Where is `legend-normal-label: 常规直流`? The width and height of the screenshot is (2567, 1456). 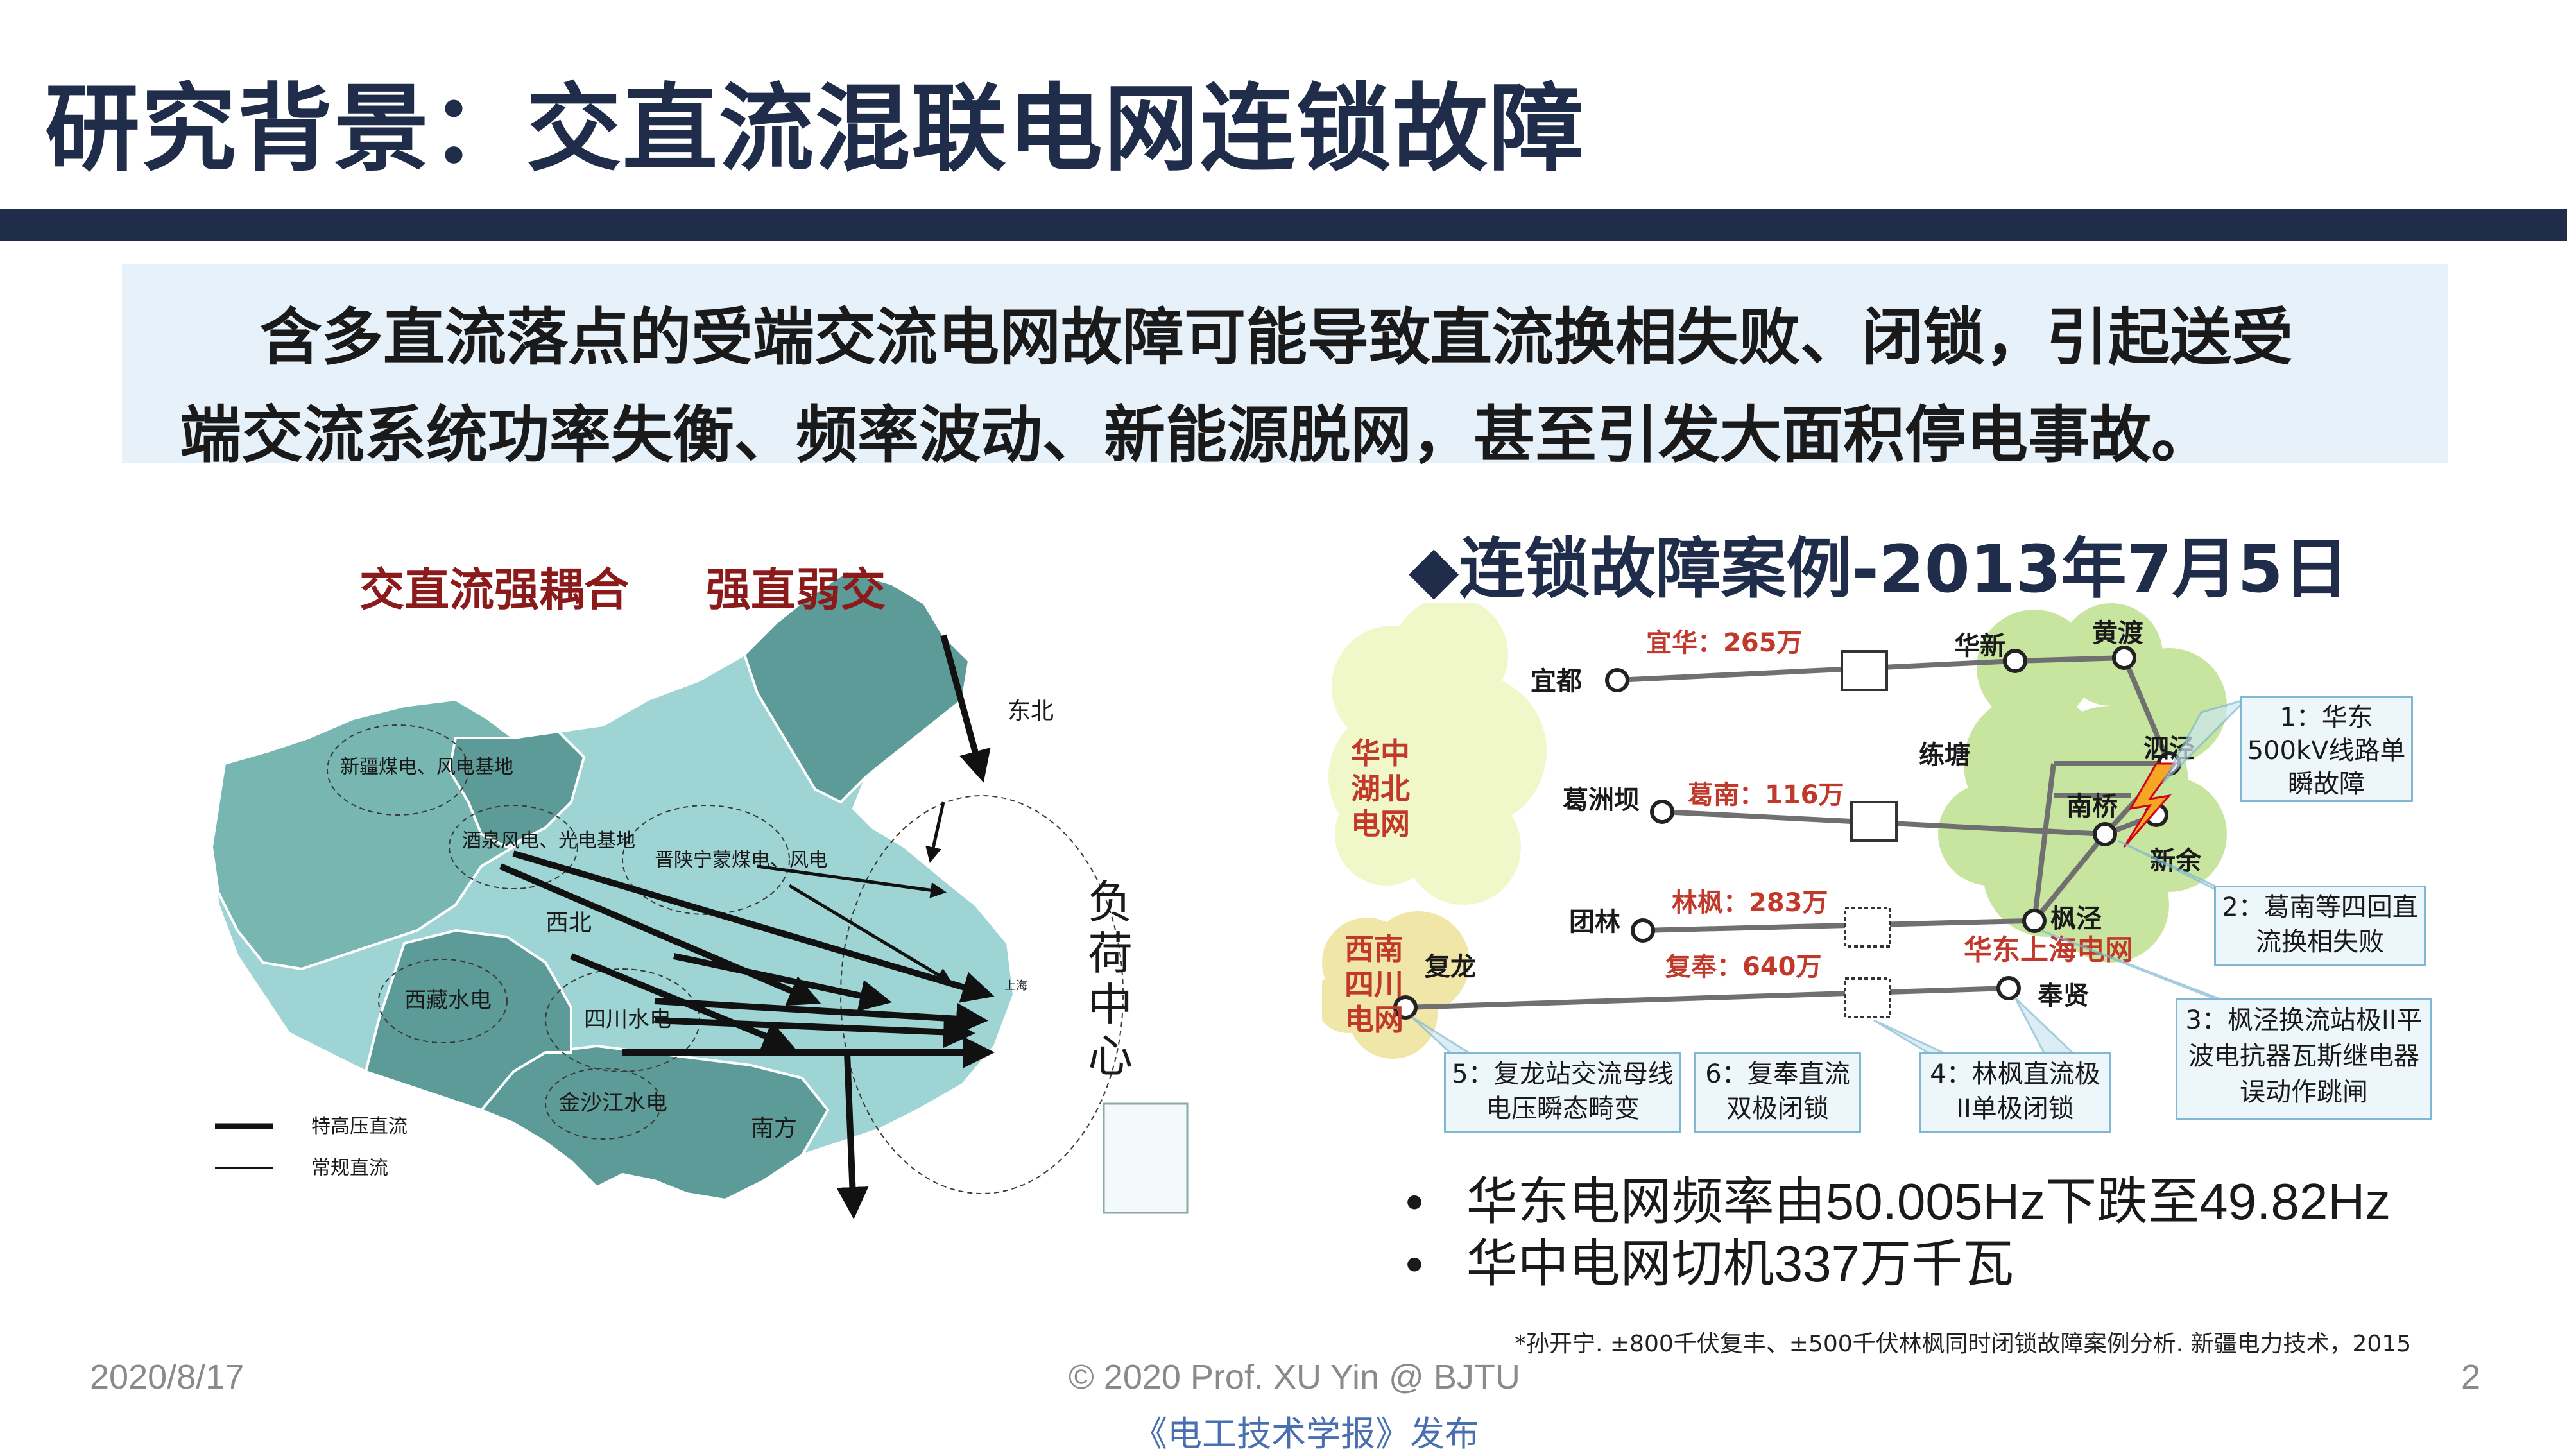
legend-normal-label: 常规直流 is located at coordinates (349, 1168).